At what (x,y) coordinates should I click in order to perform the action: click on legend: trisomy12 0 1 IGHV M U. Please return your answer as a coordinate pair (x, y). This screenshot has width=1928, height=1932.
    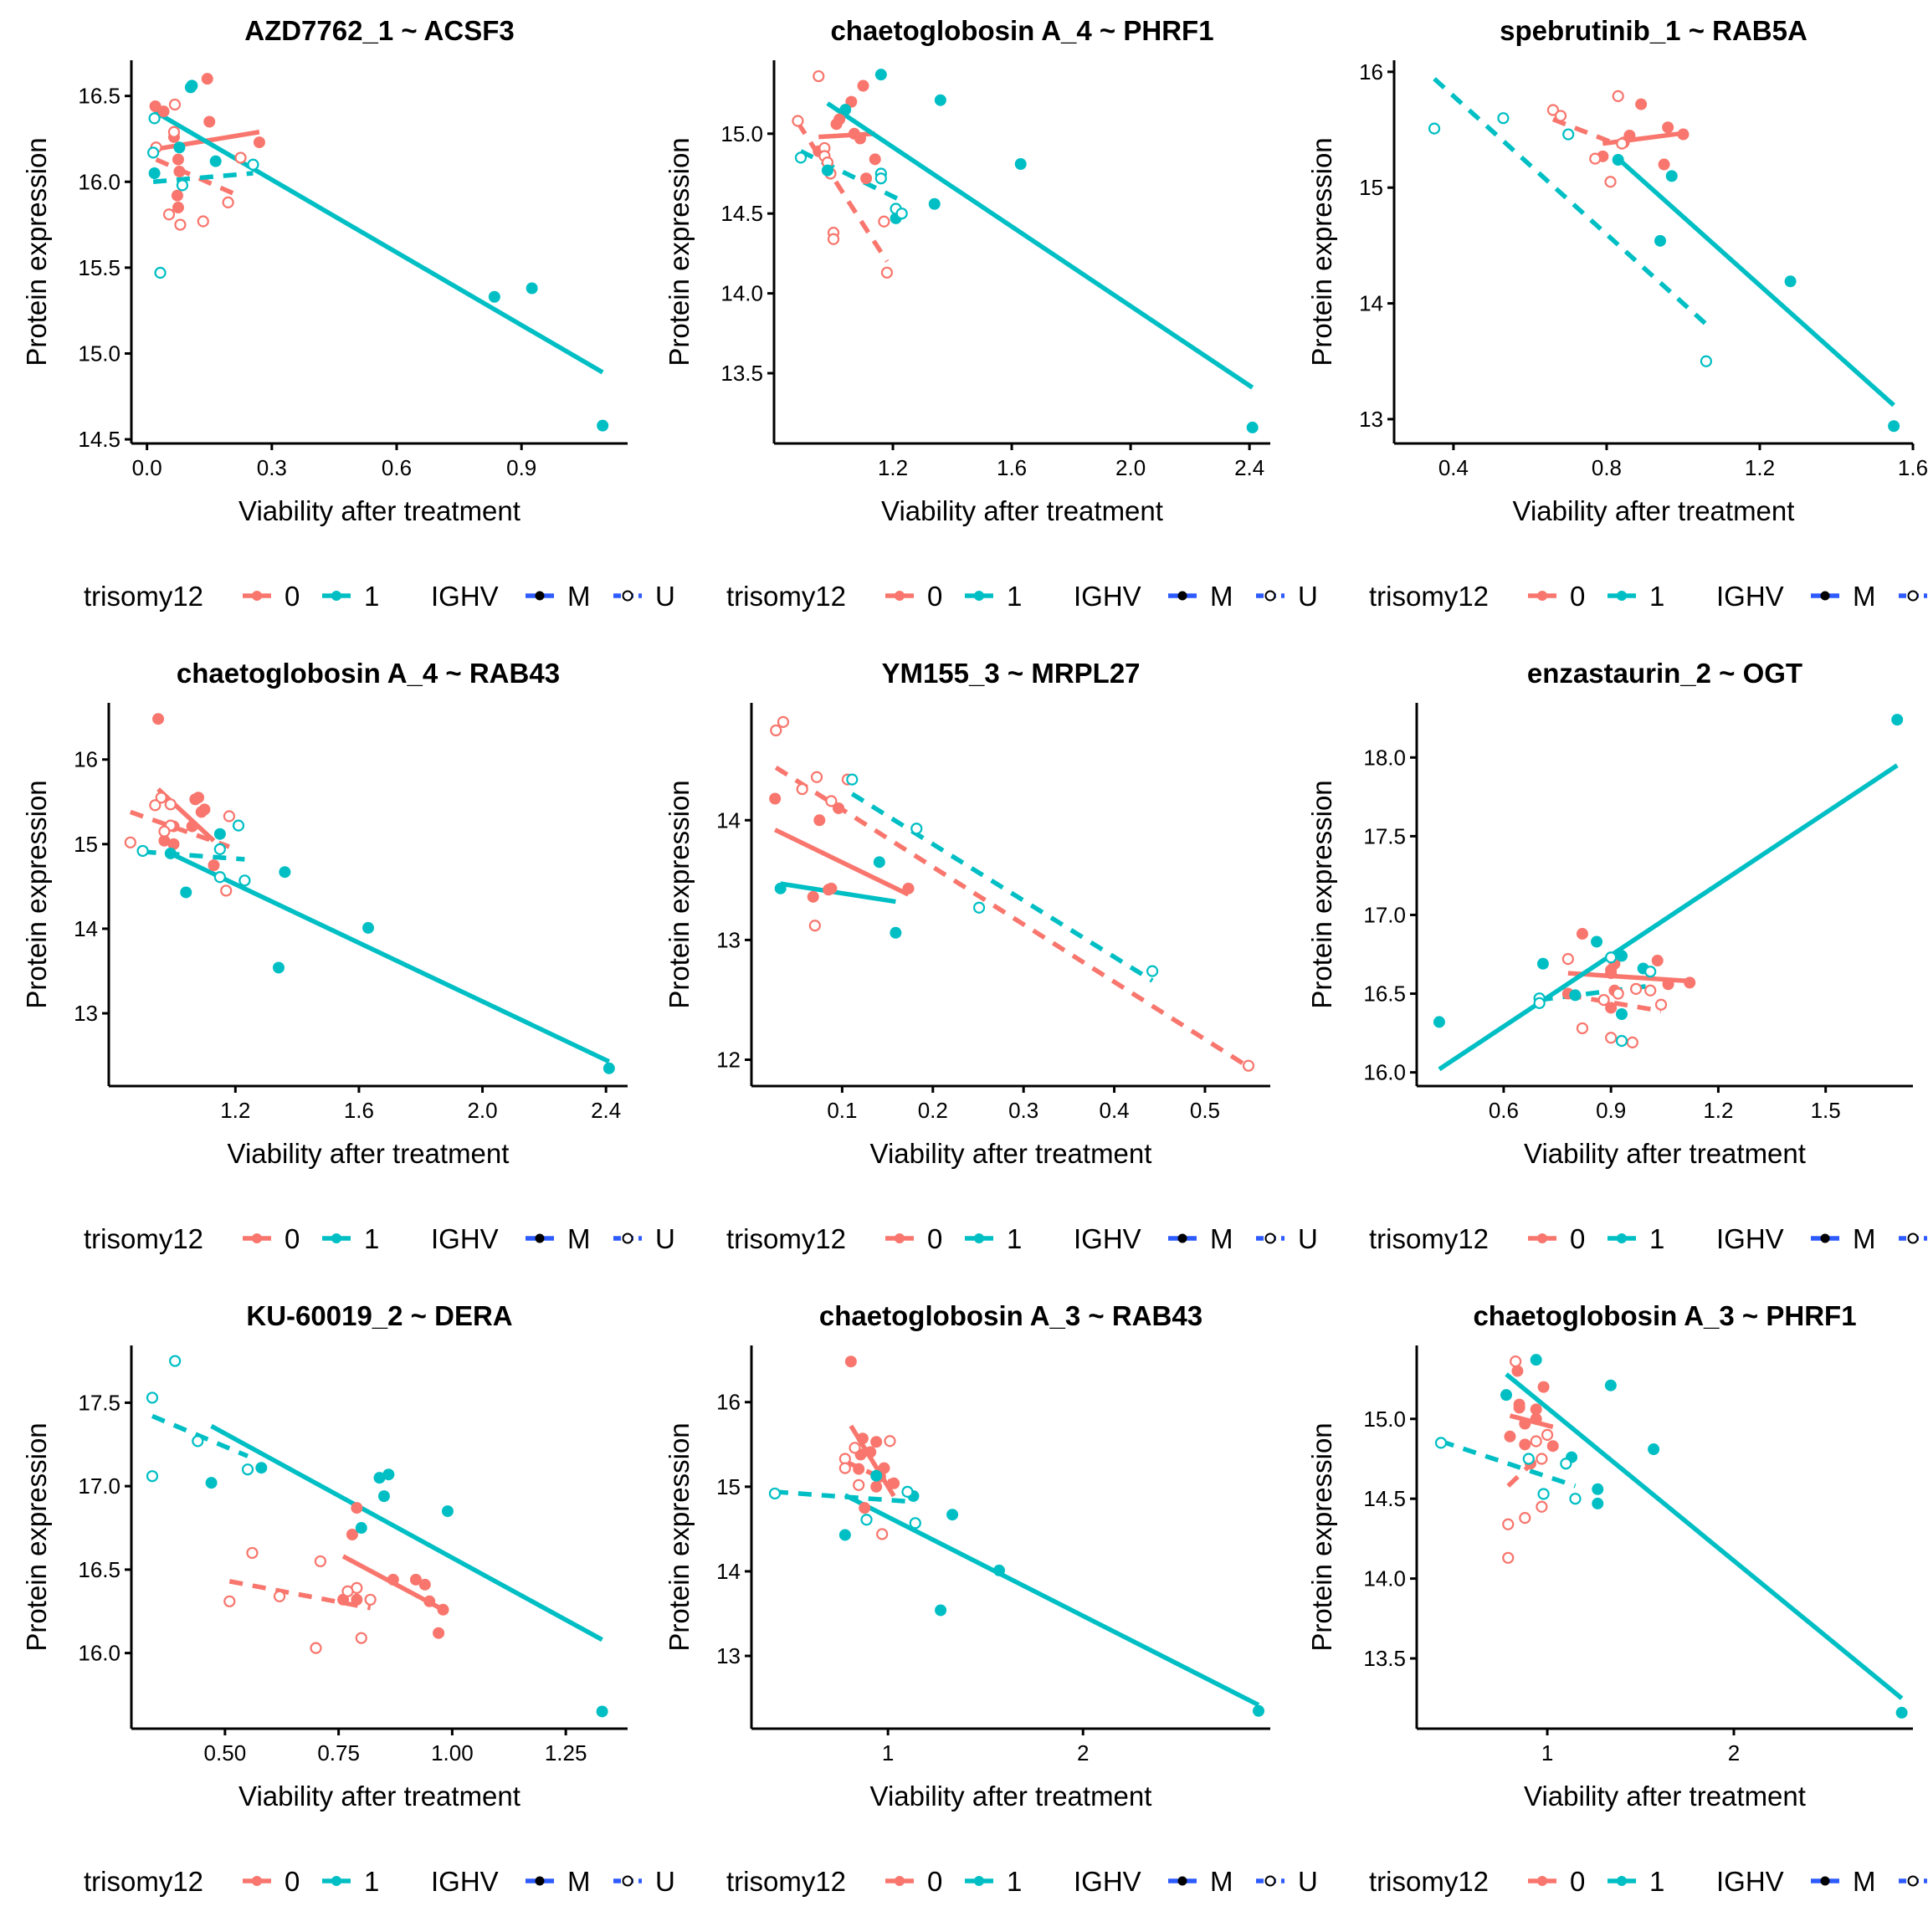
    Looking at the image, I should click on (379, 1881).